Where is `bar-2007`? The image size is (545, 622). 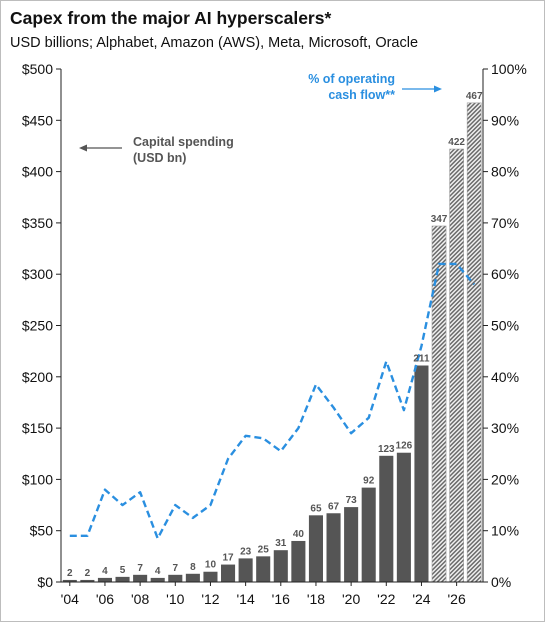
bar-2007 is located at coordinates (122, 579).